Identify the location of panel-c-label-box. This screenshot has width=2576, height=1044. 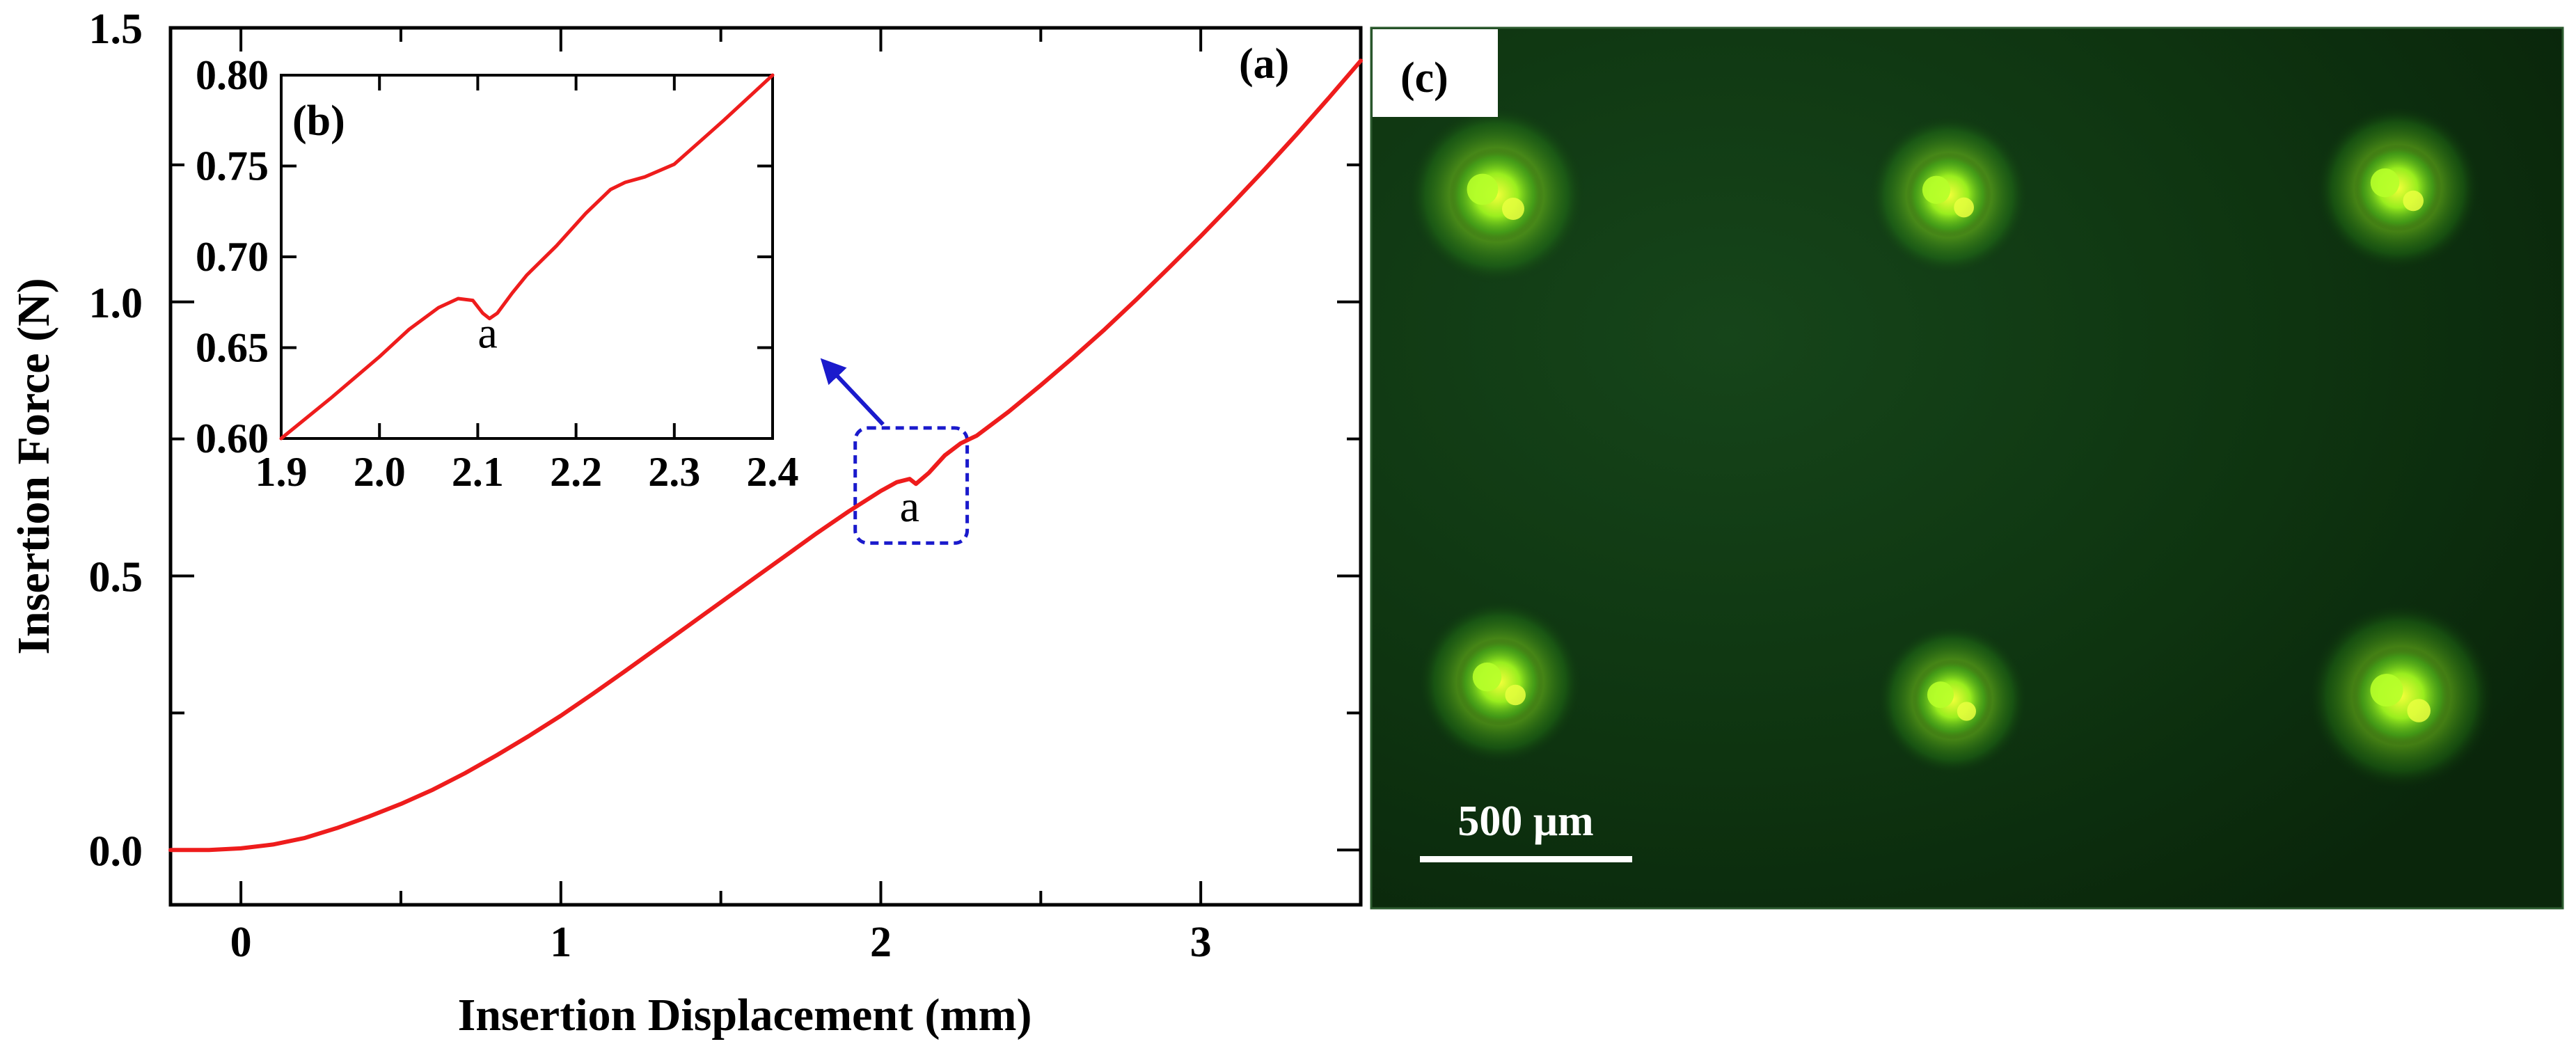
(1435, 73).